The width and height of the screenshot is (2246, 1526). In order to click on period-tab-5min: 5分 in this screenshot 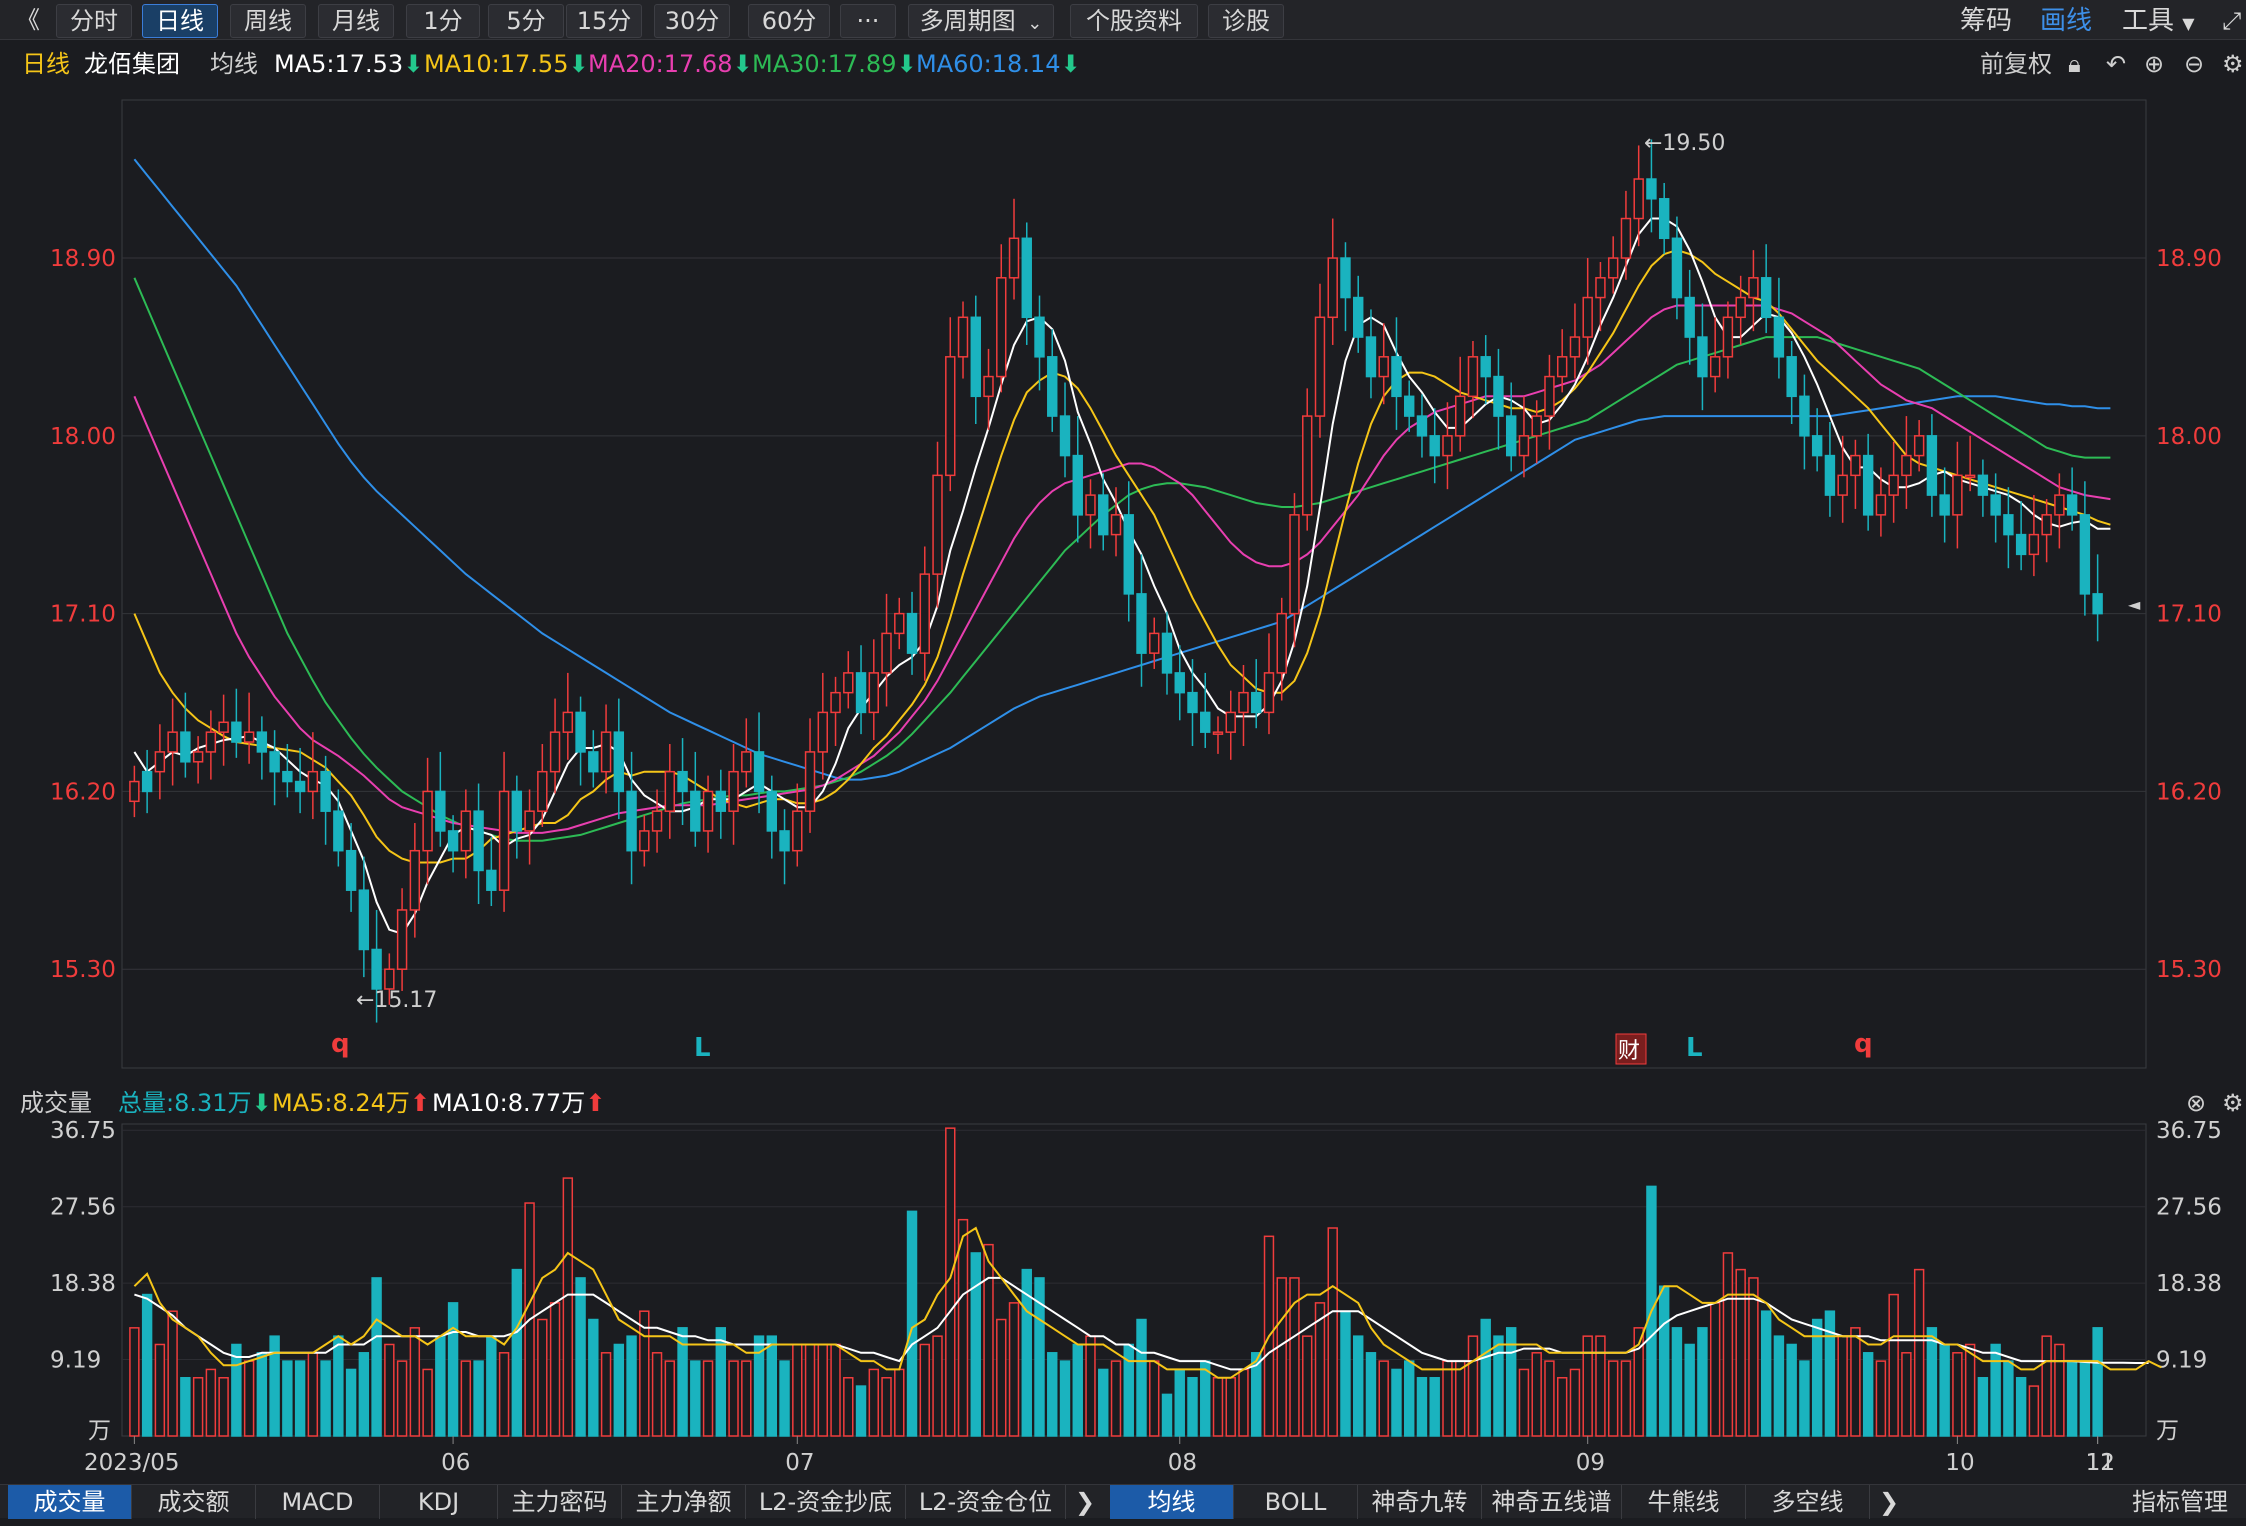, I will do `click(526, 21)`.